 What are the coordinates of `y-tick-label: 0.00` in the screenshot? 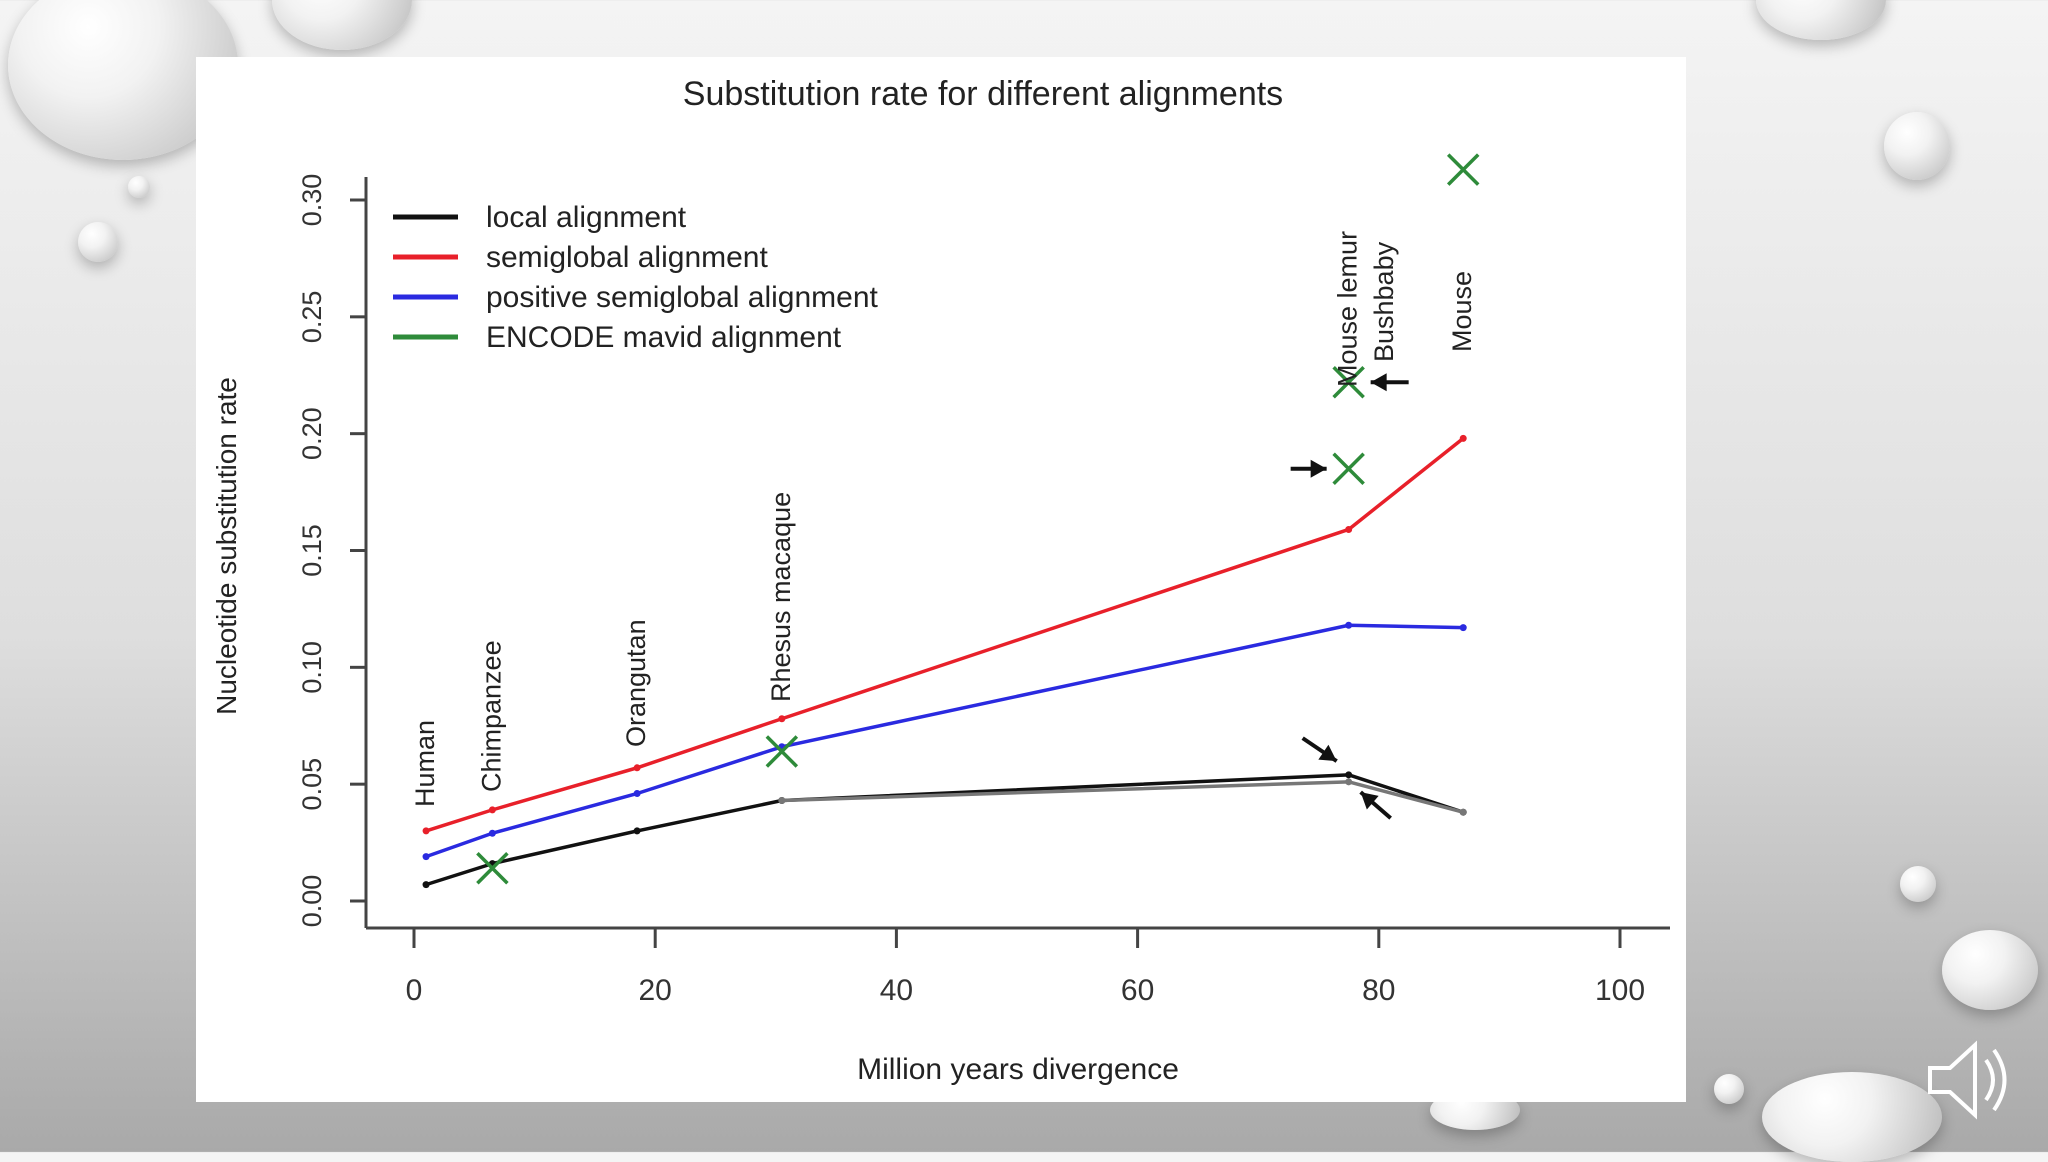 It's located at (312, 901).